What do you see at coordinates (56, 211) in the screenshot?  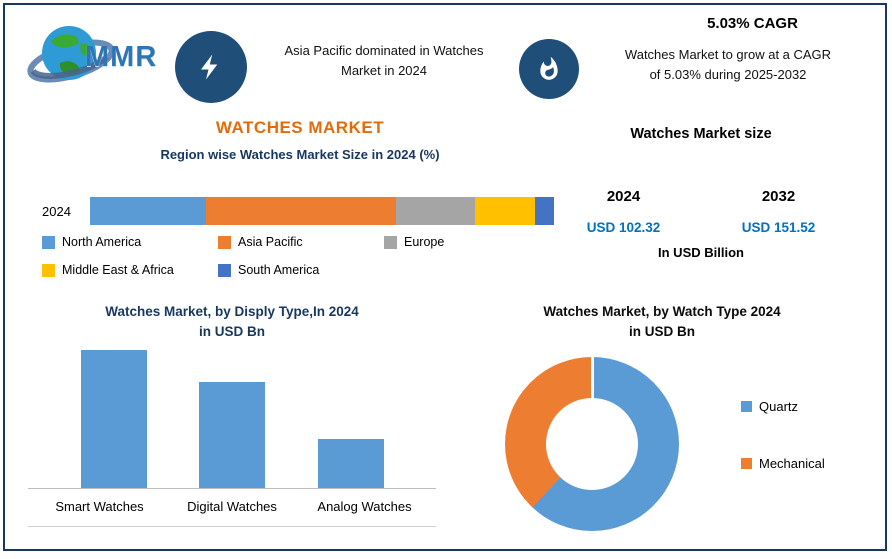 I see `stacked-bar-year-label: 2024` at bounding box center [56, 211].